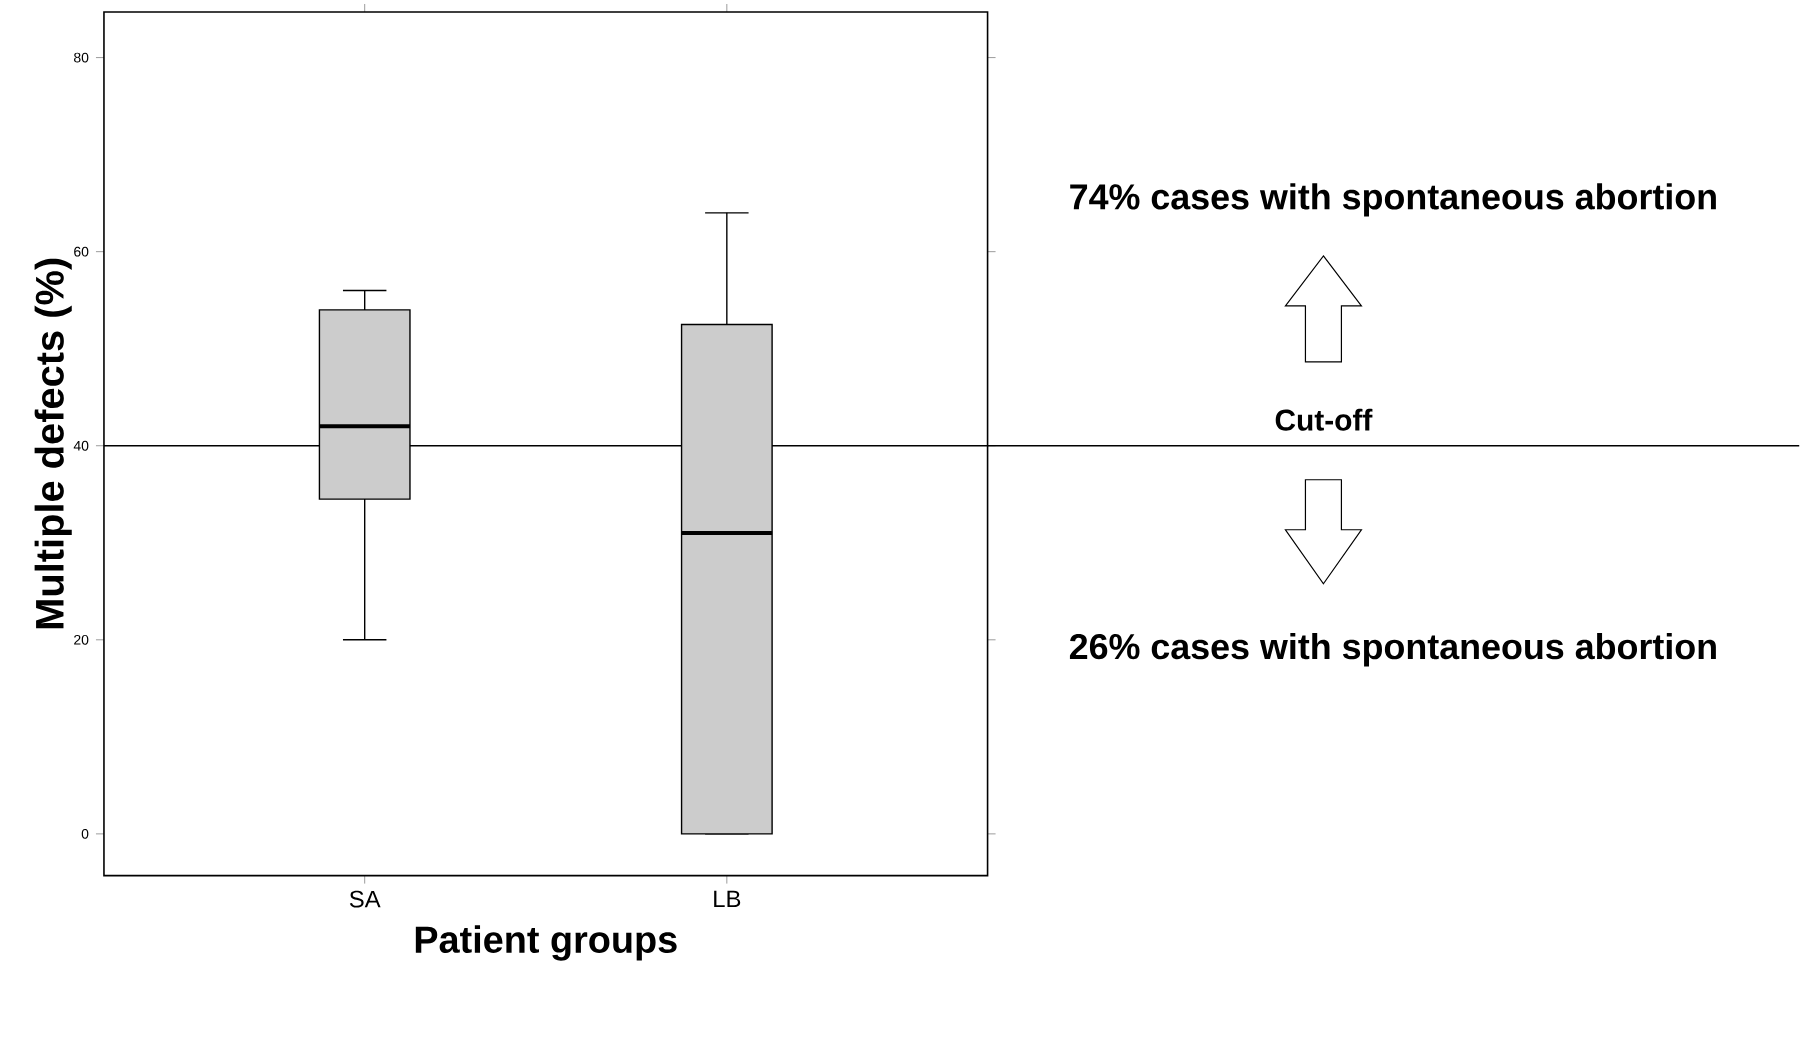 Image resolution: width=1800 pixels, height=1046 pixels. Describe the element at coordinates (53, 444) in the screenshot. I see `y-axis-title: Multiple defects (%)` at that location.